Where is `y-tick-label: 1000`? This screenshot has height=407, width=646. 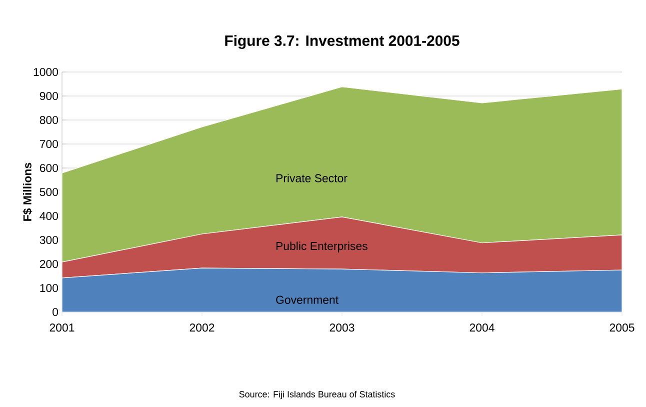 y-tick-label: 1000 is located at coordinates (46, 72).